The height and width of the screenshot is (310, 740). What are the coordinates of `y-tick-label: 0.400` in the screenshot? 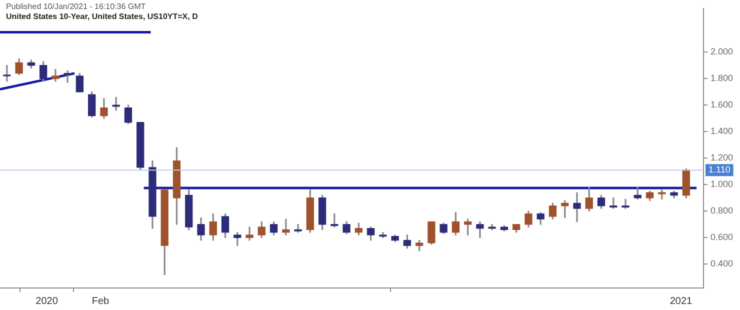 It's located at (722, 263).